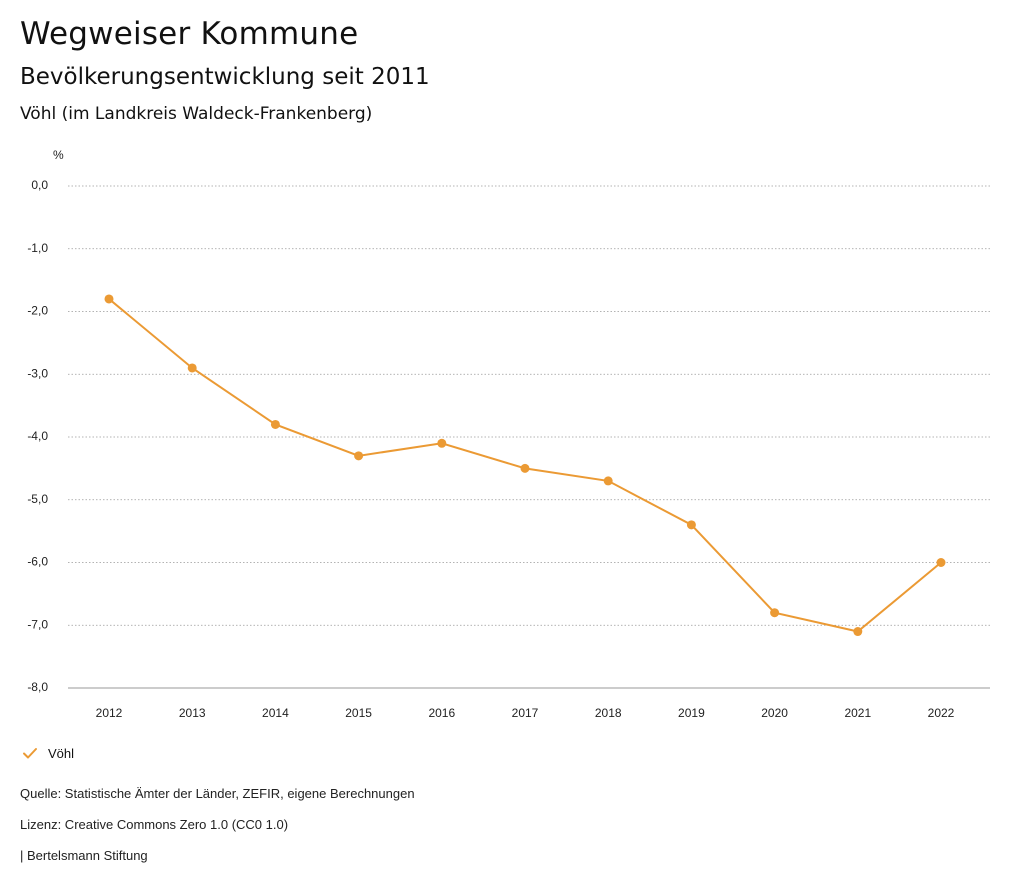 This screenshot has width=1024, height=888. Describe the element at coordinates (109, 713) in the screenshot. I see `x-tick-label: 2012` at that location.